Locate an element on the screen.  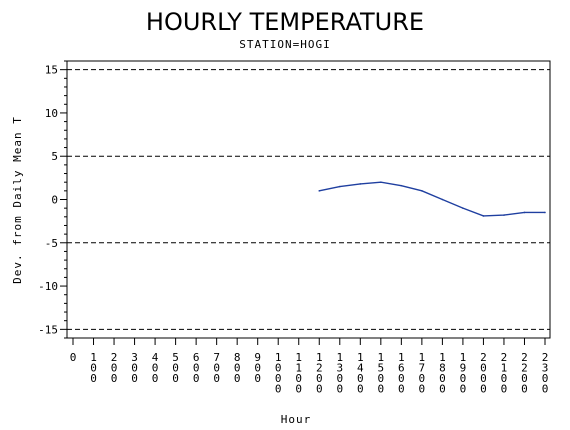
y-axis: -15 -10 -5 0 5 10 15 is located at coordinates (52, 199).